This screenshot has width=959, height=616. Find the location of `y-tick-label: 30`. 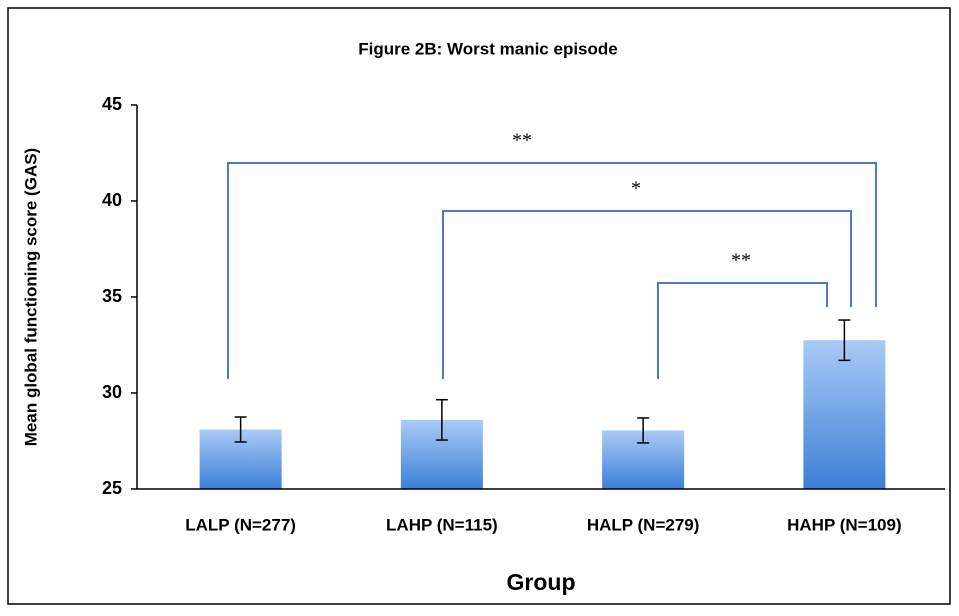

y-tick-label: 30 is located at coordinates (112, 392).